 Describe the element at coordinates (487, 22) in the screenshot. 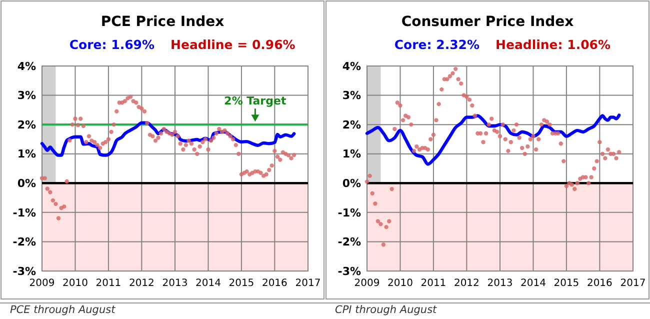

I see `chart-title: Consumer Price Index` at that location.